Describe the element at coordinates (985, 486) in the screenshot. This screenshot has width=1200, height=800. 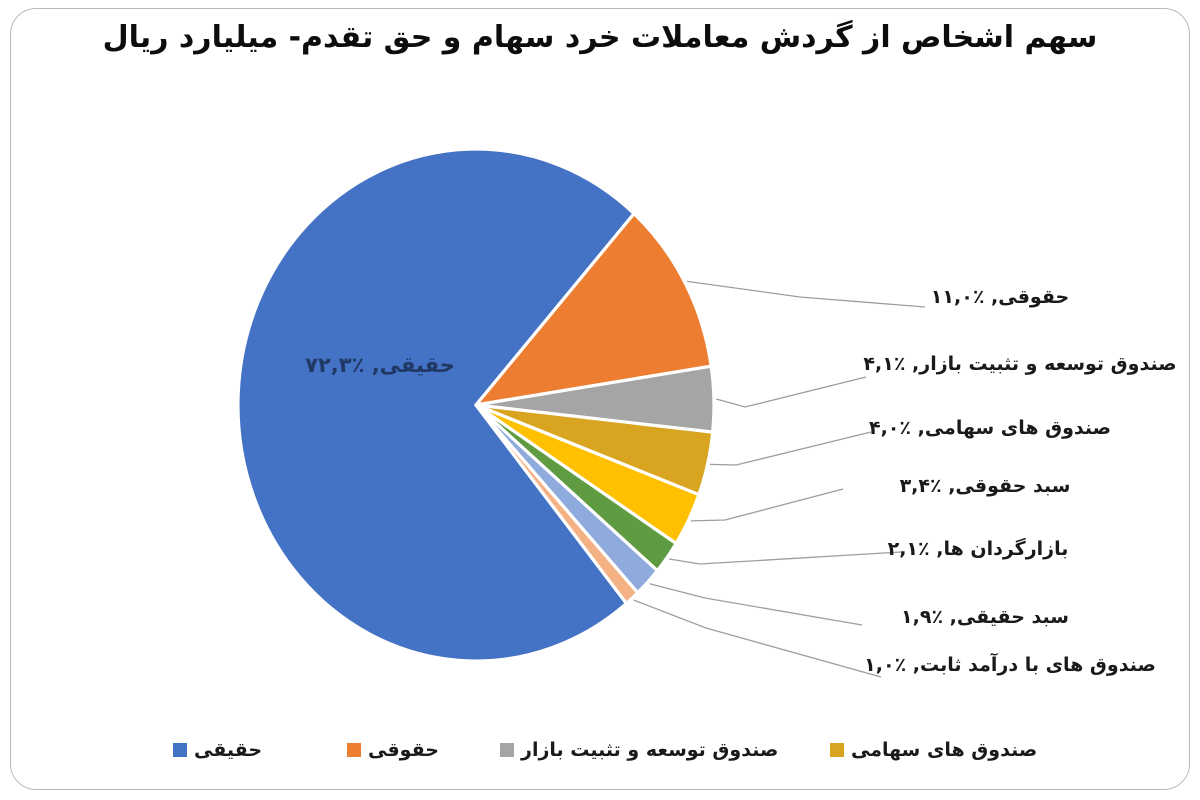
I see `pie-data-label: سبد حقوقی, ٪۳,۴` at that location.